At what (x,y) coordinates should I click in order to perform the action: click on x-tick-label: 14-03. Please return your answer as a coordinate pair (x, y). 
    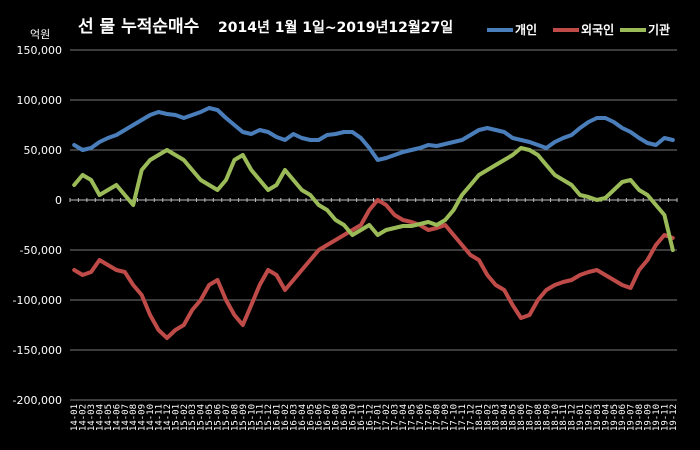
    Looking at the image, I should click on (92, 417).